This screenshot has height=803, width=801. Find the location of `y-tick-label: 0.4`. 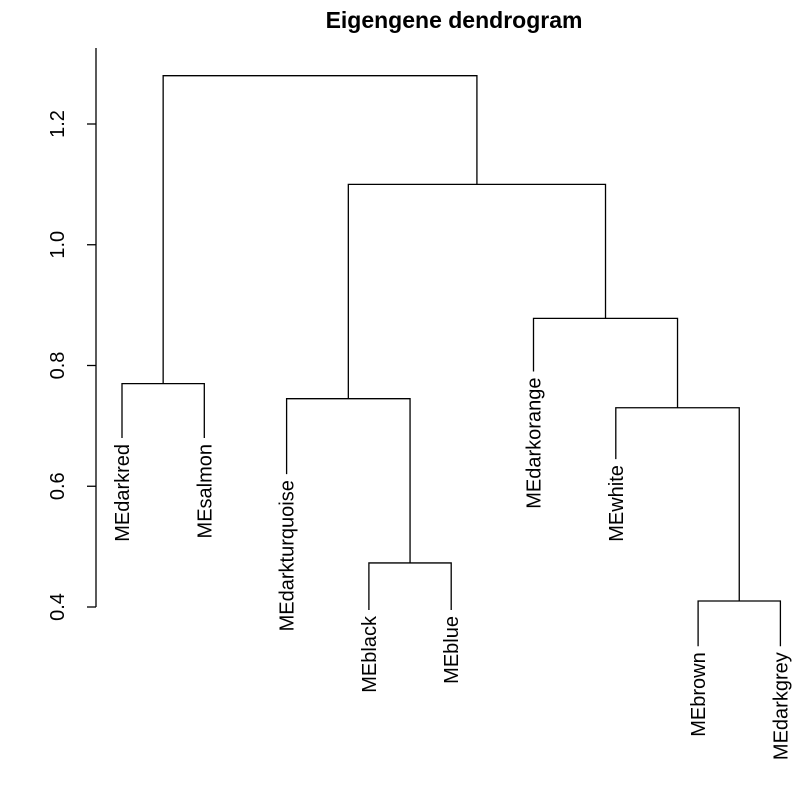

y-tick-label: 0.4 is located at coordinates (58, 607).